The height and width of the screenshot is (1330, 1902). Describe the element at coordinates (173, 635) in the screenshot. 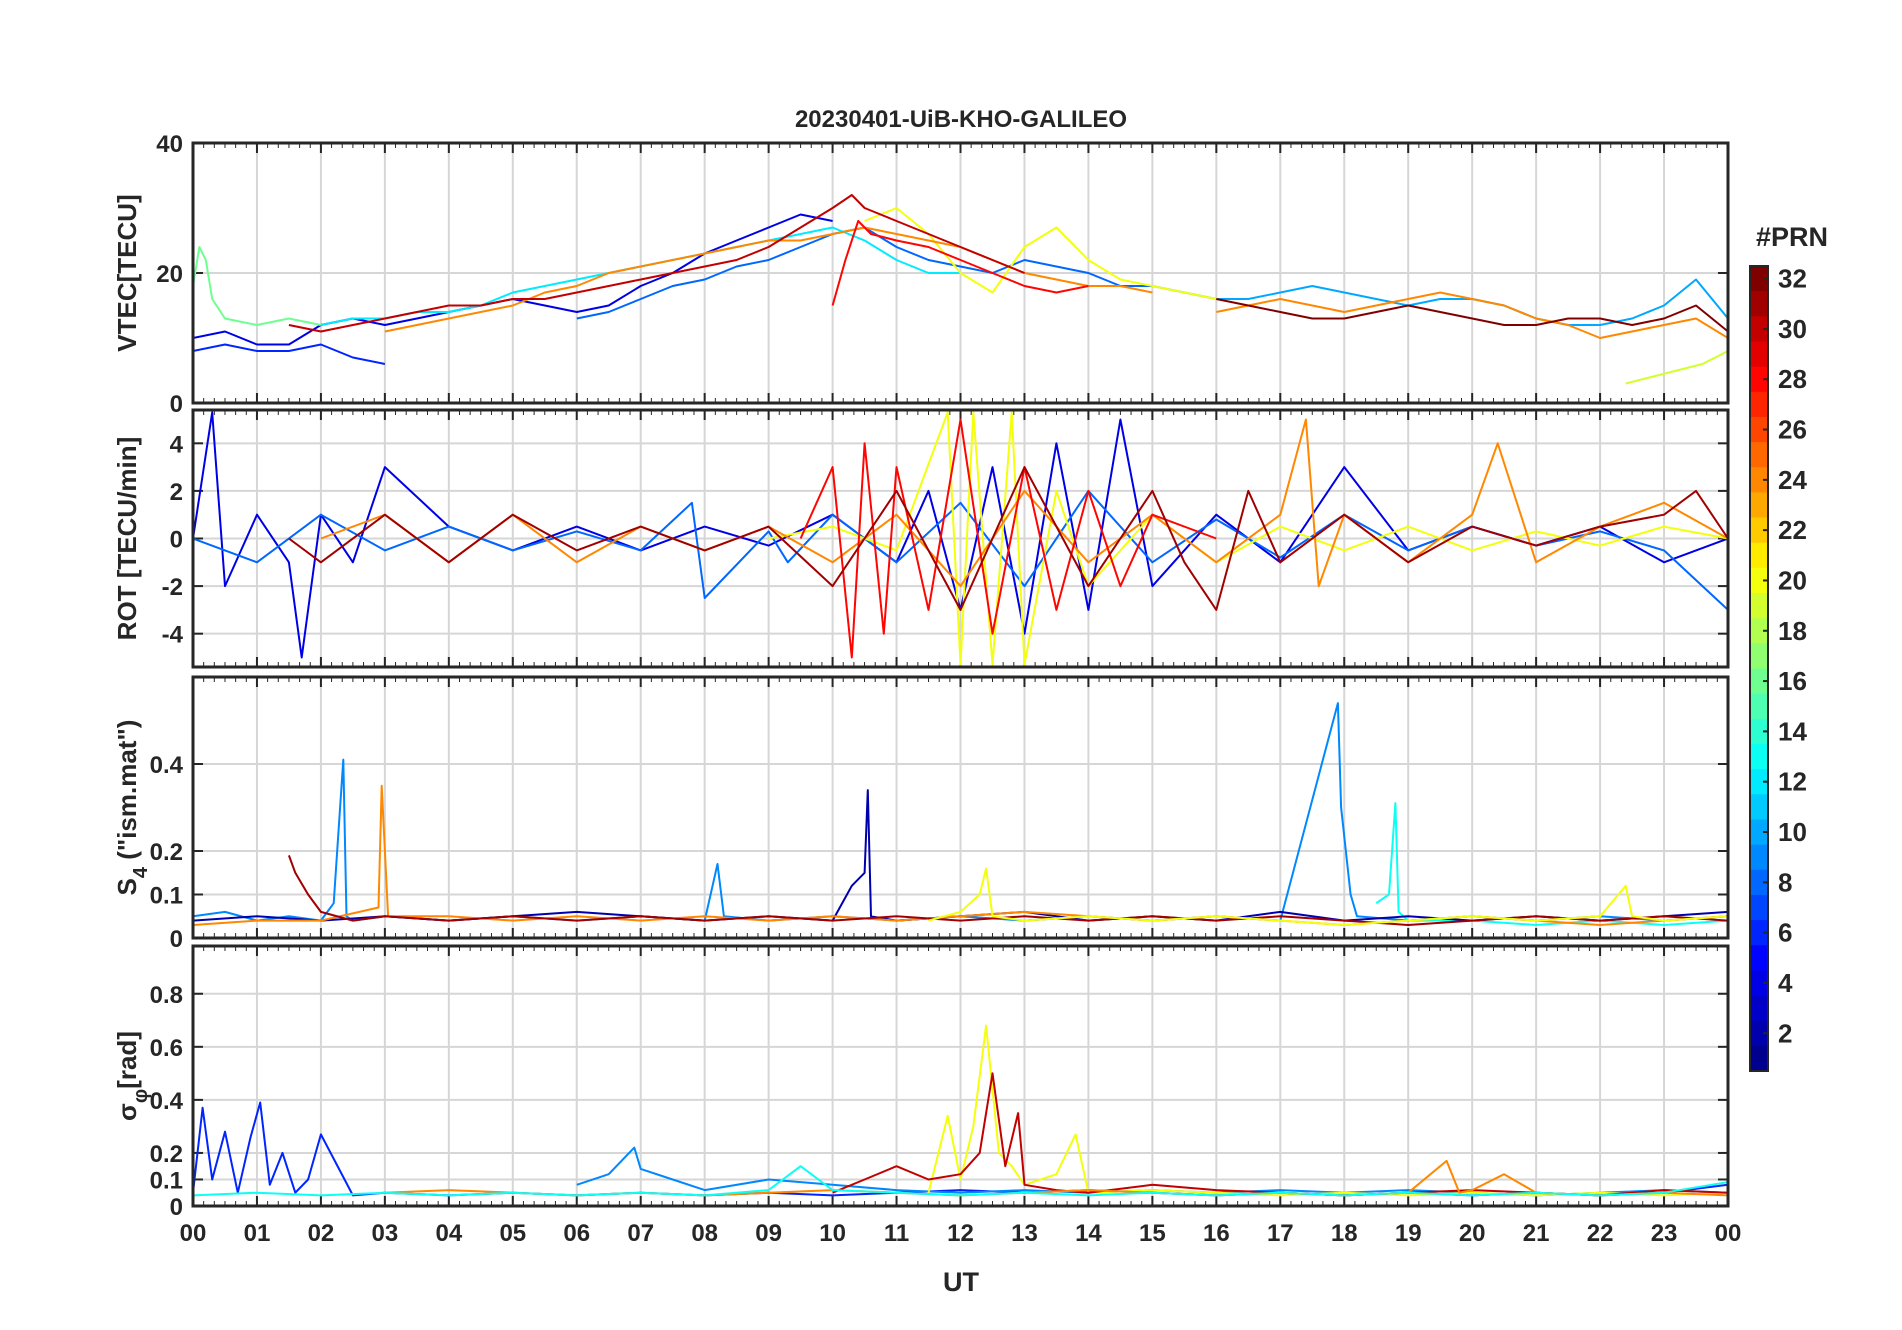

I see `y-tick-label: -4` at that location.